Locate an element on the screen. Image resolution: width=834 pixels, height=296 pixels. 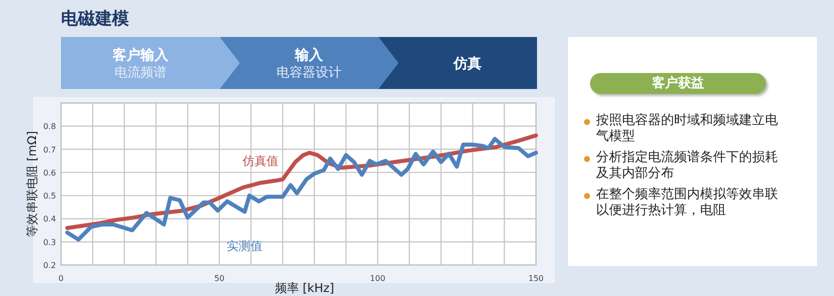
x-tick-label: 150 is located at coordinates (536, 278).